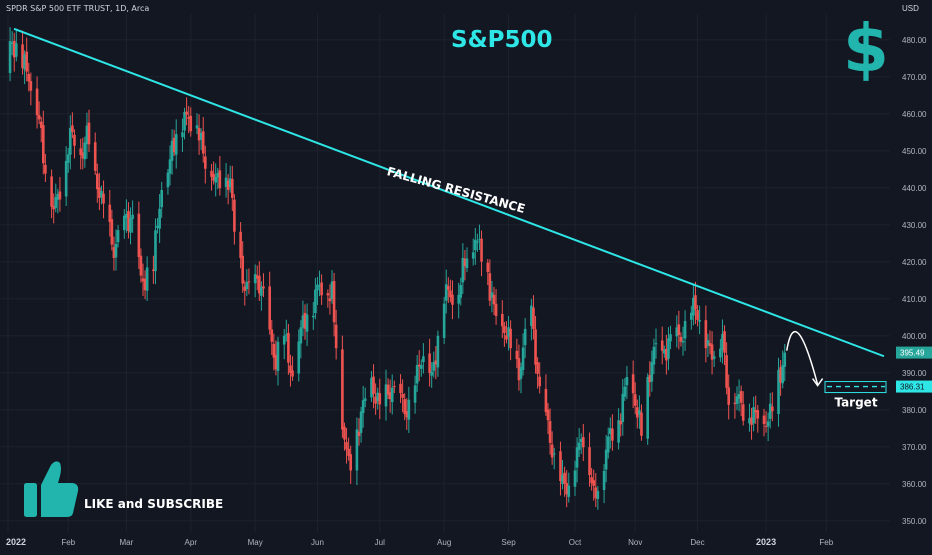  What do you see at coordinates (914, 447) in the screenshot?
I see `y-tick-label: 370.00` at bounding box center [914, 447].